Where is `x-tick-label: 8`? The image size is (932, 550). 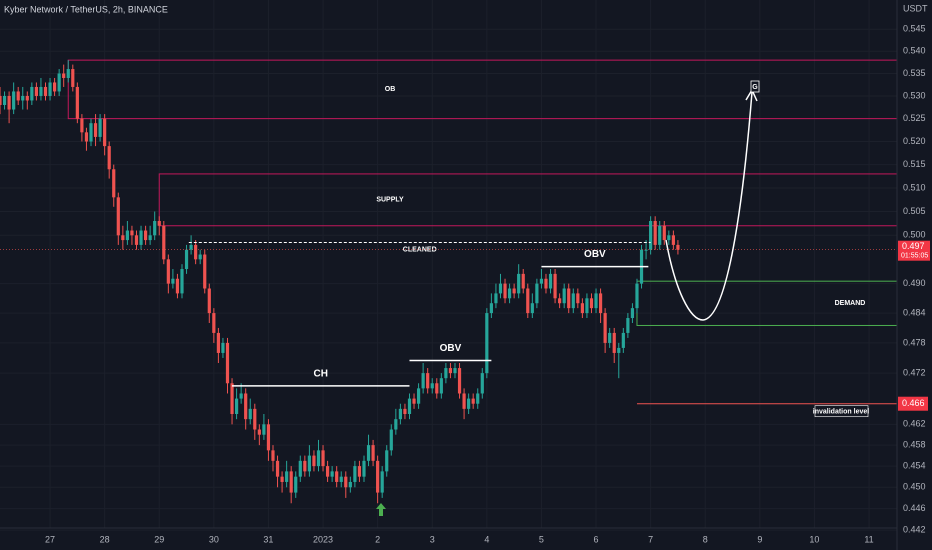
x-tick-label: 8 is located at coordinates (705, 539).